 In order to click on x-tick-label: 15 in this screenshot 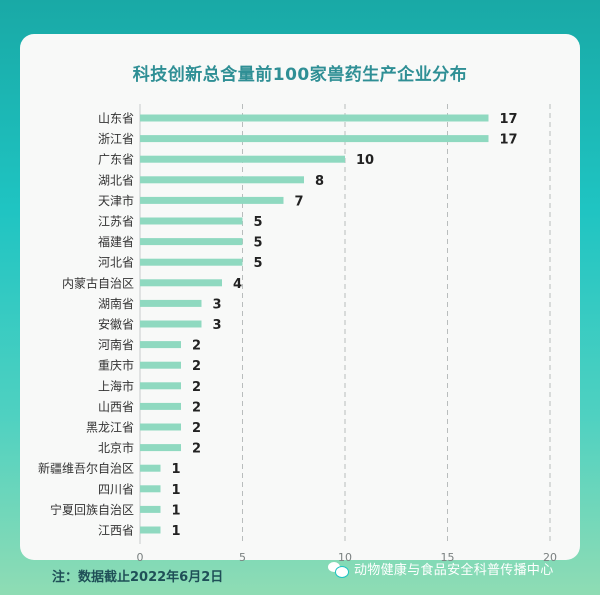, I will do `click(448, 557)`.